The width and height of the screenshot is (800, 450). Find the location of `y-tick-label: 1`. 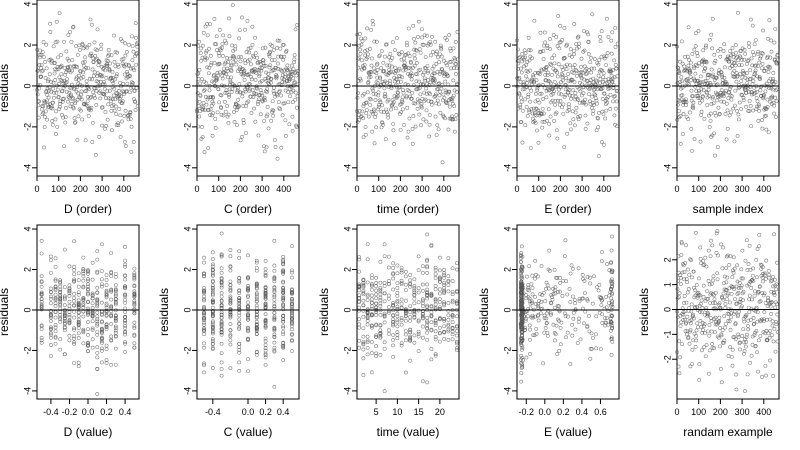

y-tick-label: 1 is located at coordinates (667, 284).